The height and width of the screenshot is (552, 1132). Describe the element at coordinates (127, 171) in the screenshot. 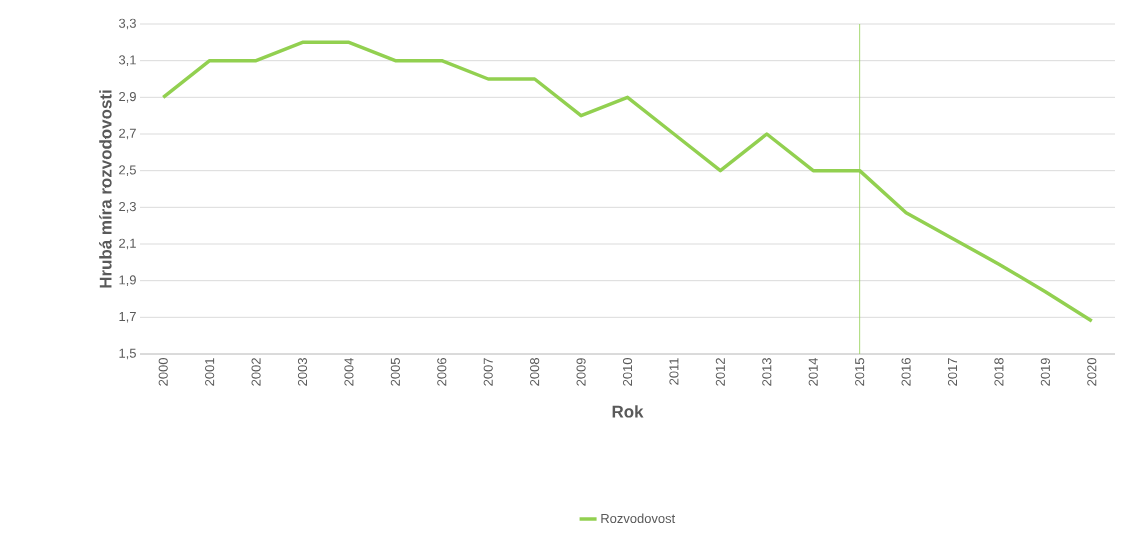

I see `y-tick-label: 2,5` at that location.